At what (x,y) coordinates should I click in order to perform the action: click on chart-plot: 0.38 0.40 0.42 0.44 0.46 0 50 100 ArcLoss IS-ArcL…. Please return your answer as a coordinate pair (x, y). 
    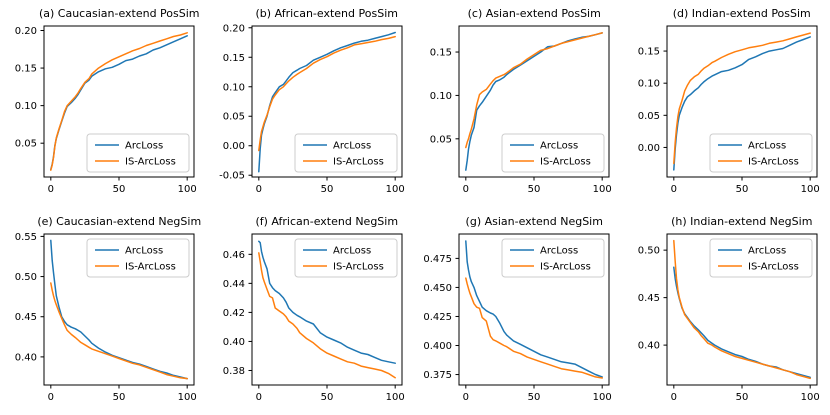
    Looking at the image, I should click on (313, 318).